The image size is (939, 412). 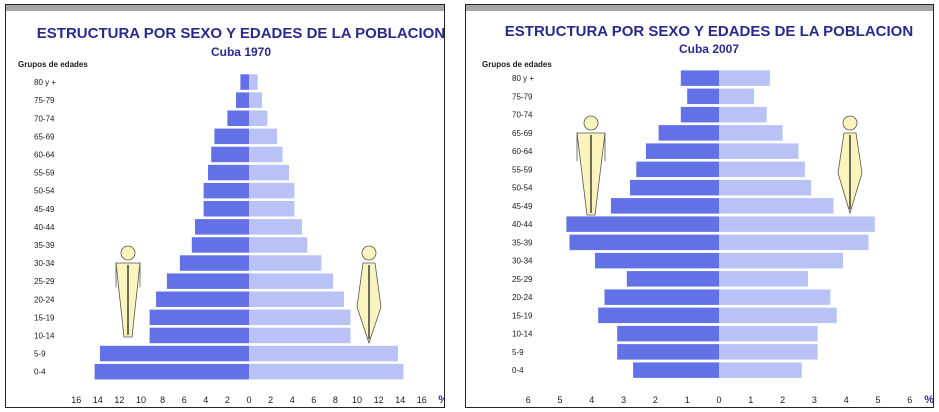 I want to click on male-figure, so click(x=128, y=291).